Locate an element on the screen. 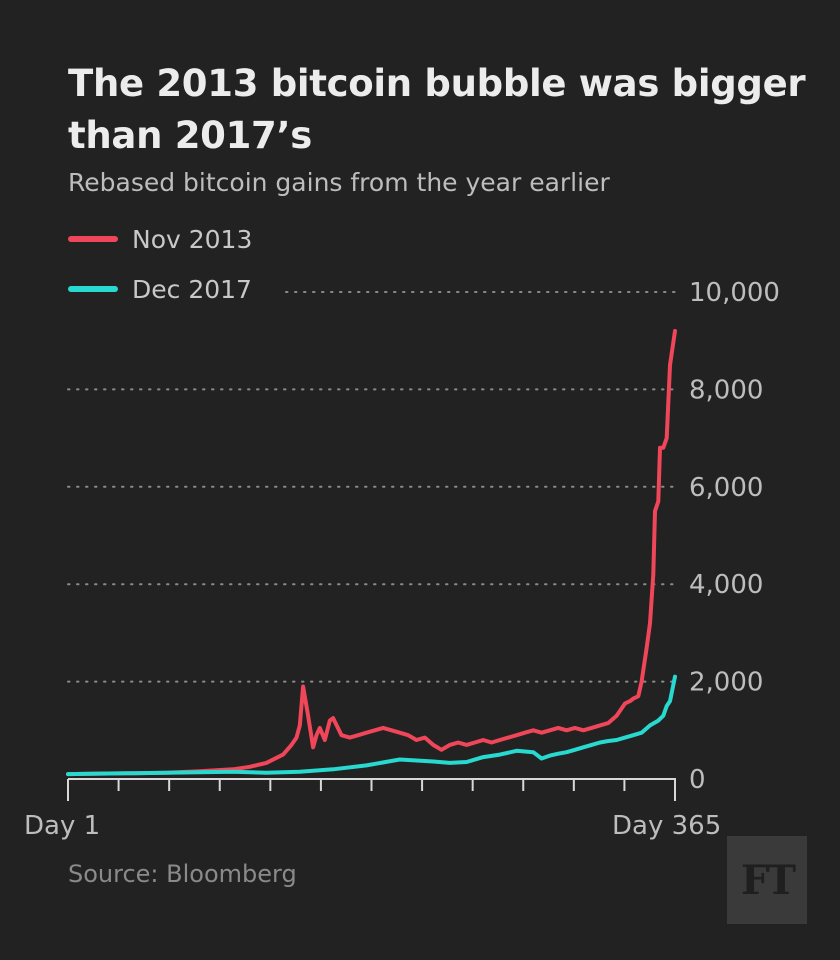  legend-item-nov-2013: Nov 2013 is located at coordinates (160, 239).